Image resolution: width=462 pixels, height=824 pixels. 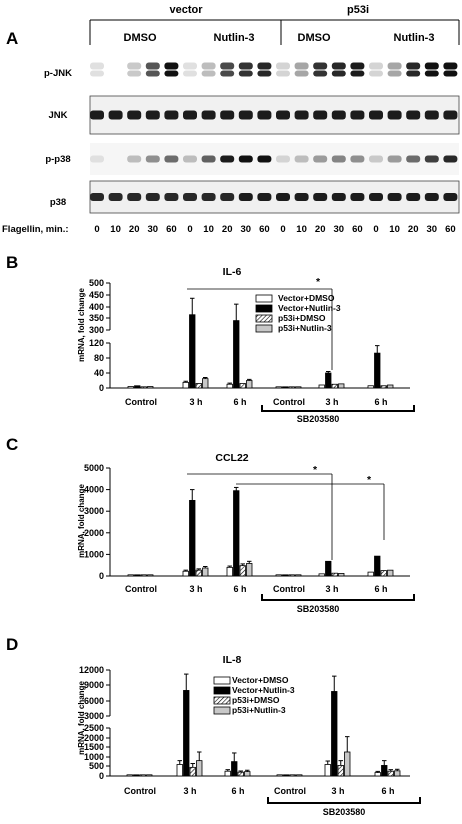 I want to click on blot-label-p-p38: p-p38, so click(x=57, y=159).